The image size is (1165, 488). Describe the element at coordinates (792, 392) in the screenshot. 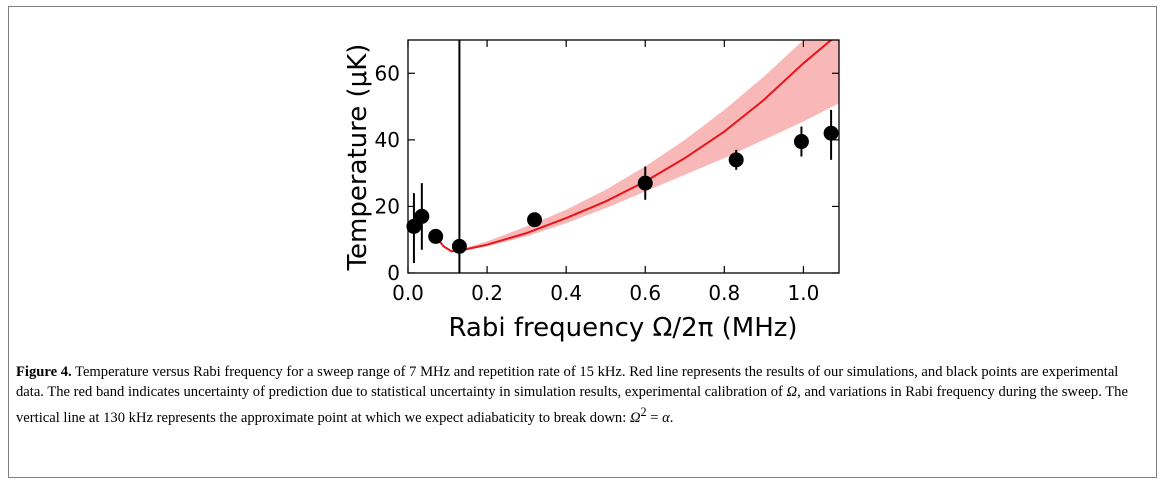

I see `caption-omega: Ω` at that location.